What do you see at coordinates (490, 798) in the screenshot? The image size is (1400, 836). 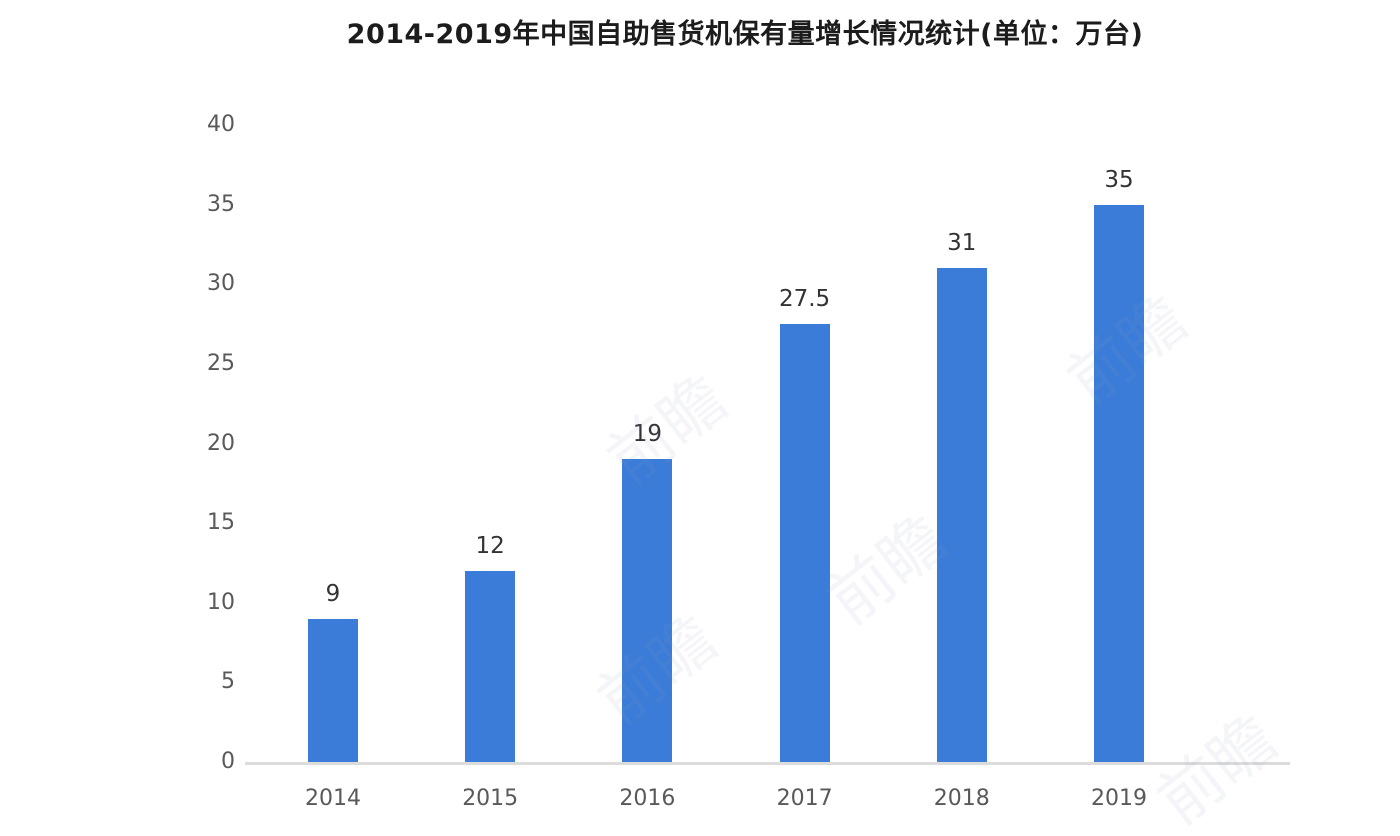 I see `x-tick-label: 2015` at bounding box center [490, 798].